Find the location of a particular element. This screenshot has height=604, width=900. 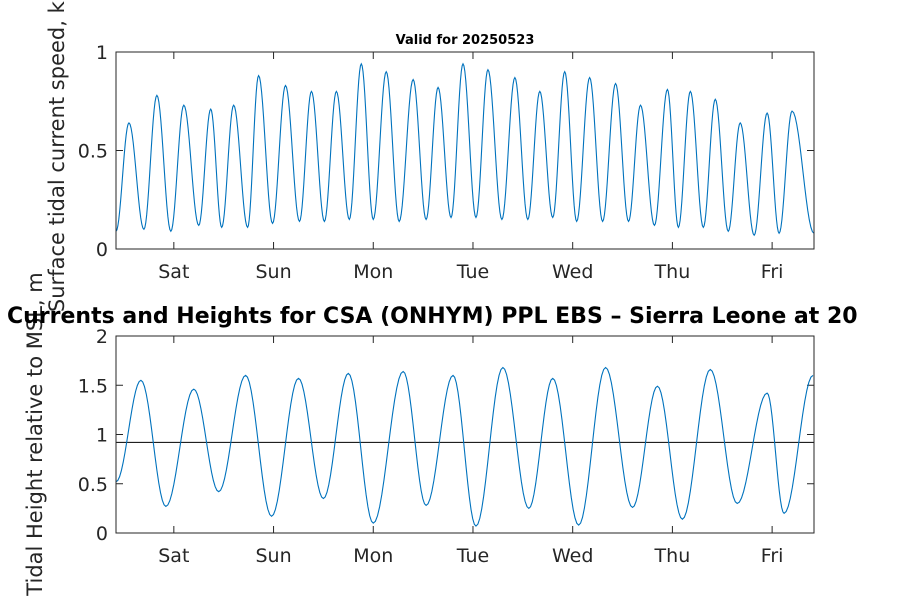

tidal-height-ylabel: Tidal Height relative to MSL, m is located at coordinates (35, 434).